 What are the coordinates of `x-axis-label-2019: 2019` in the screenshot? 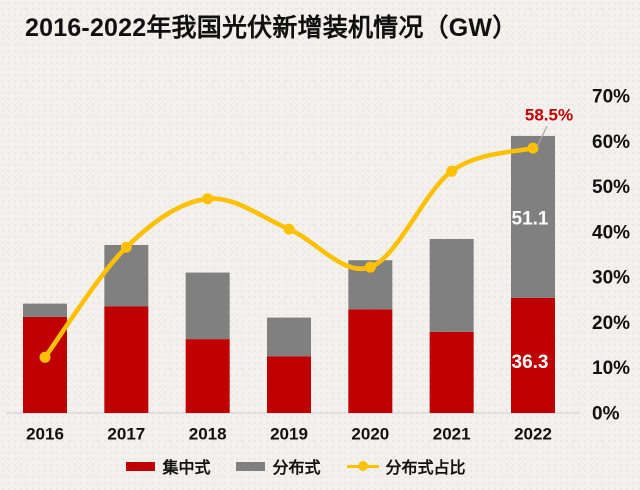 It's located at (289, 434).